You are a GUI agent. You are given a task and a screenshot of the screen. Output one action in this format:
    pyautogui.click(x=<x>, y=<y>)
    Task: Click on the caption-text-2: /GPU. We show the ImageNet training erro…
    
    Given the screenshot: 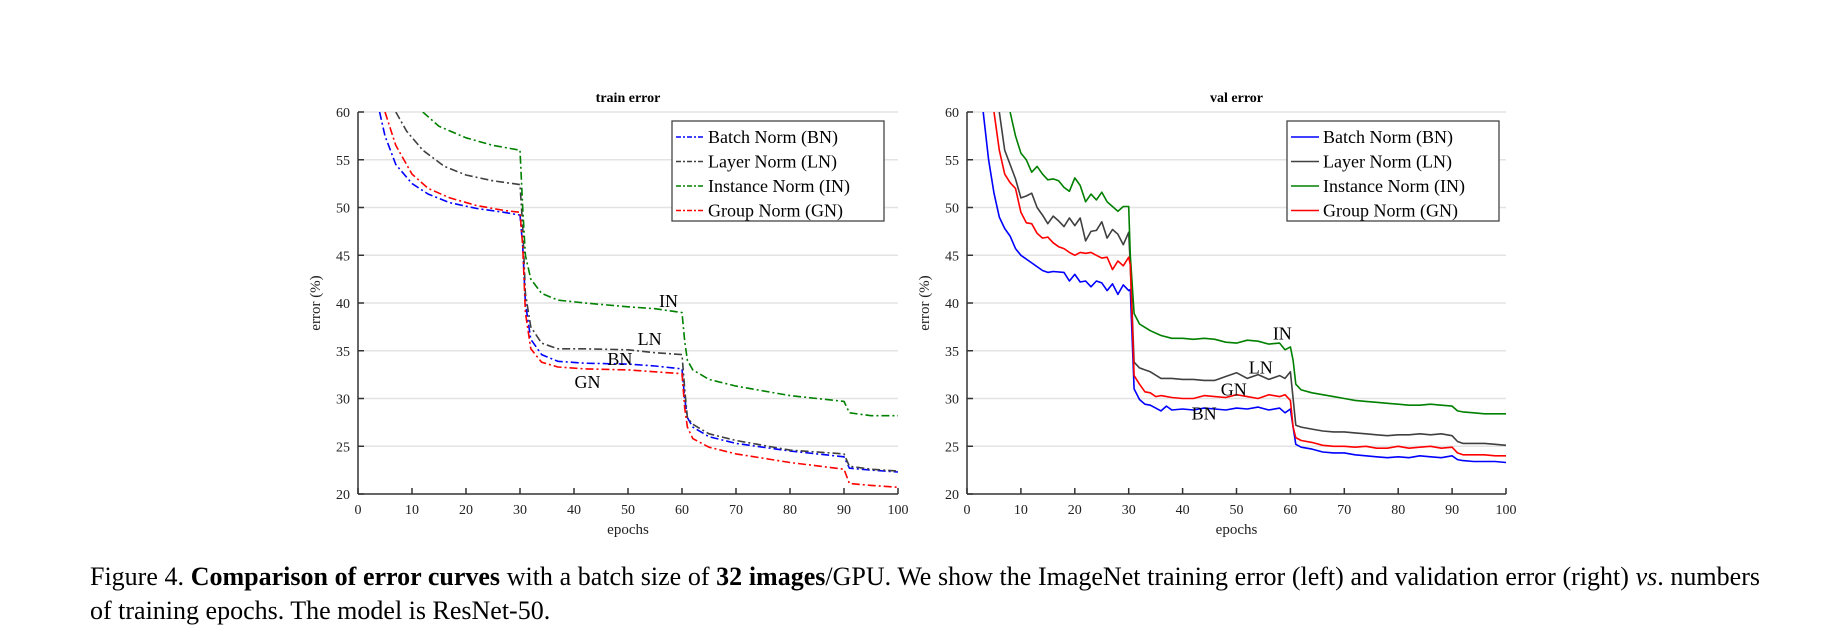 What is the action you would take?
    pyautogui.click(x=1230, y=576)
    